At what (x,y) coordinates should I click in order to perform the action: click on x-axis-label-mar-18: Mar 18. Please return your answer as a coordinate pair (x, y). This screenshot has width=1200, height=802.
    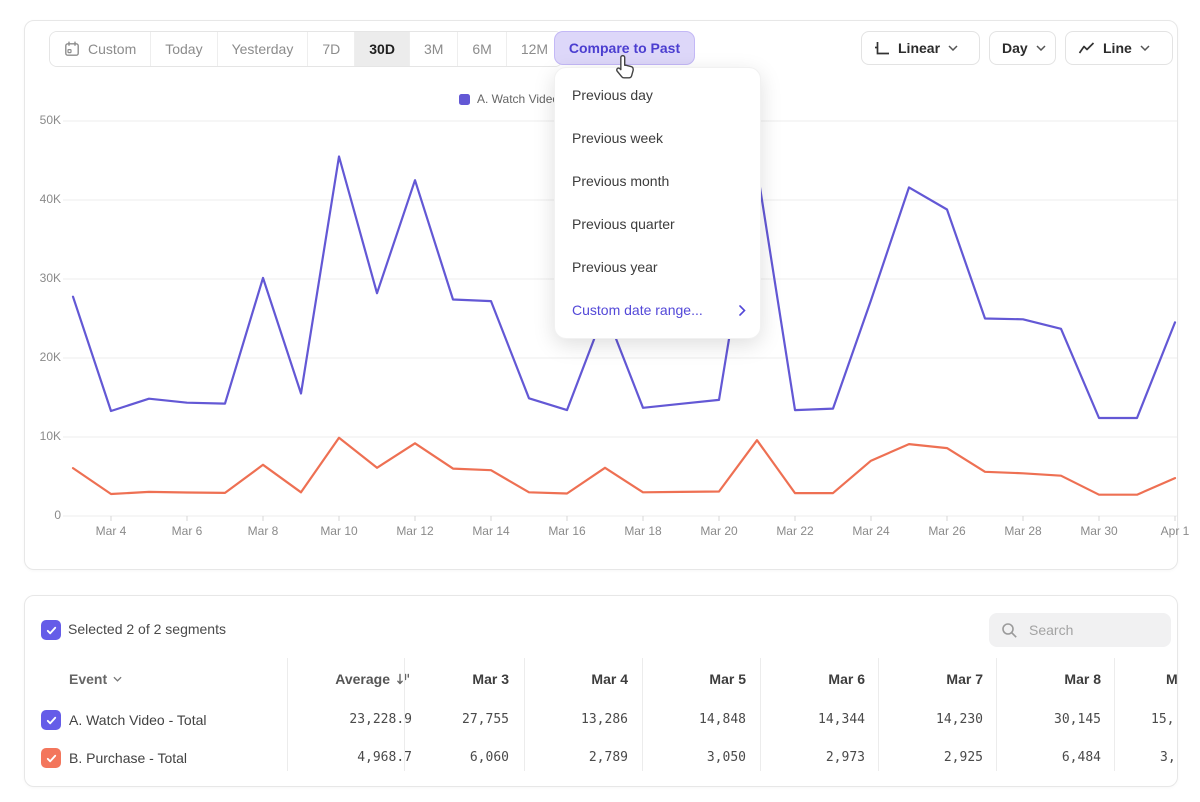
    Looking at the image, I should click on (643, 531).